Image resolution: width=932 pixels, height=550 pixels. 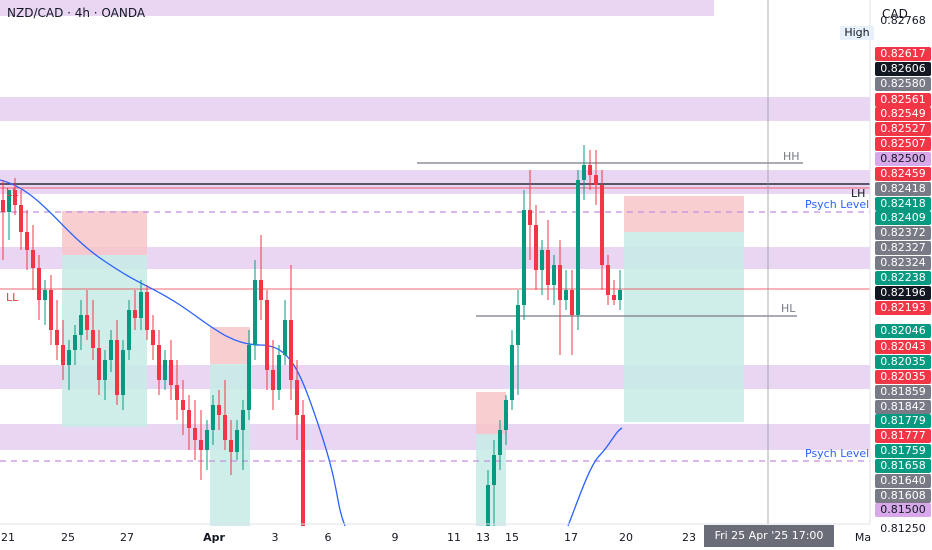 I want to click on price-label: 0.82324, so click(x=903, y=263).